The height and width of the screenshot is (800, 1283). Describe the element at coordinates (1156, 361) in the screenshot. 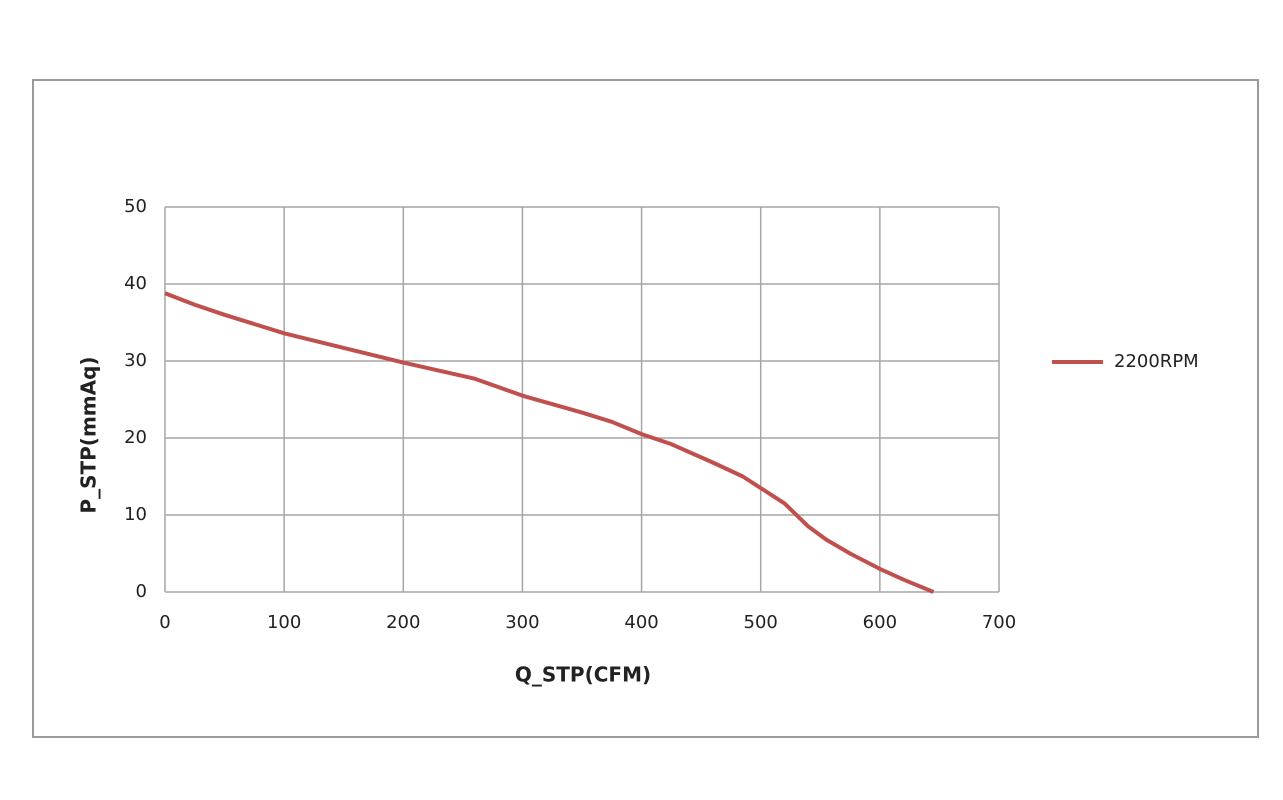

I see `legend-label: 2200RPM` at that location.